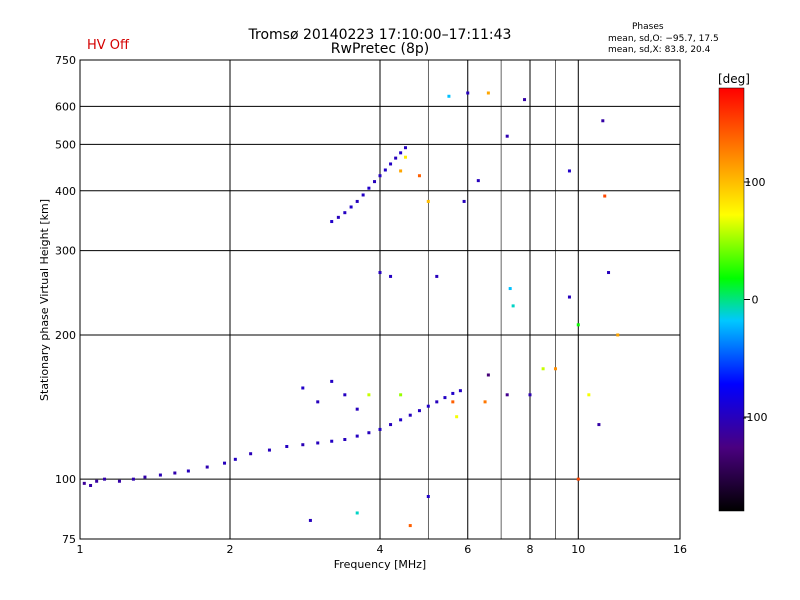  What do you see at coordinates (44, 300) in the screenshot?
I see `y-axis-label: Stationary phase Virtual Height [km]` at bounding box center [44, 300].